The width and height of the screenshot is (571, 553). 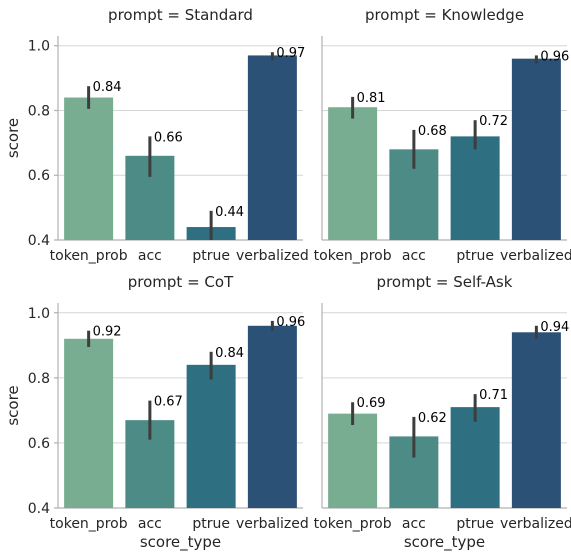 I want to click on facet-title: prompt = CoT, so click(x=181, y=282).